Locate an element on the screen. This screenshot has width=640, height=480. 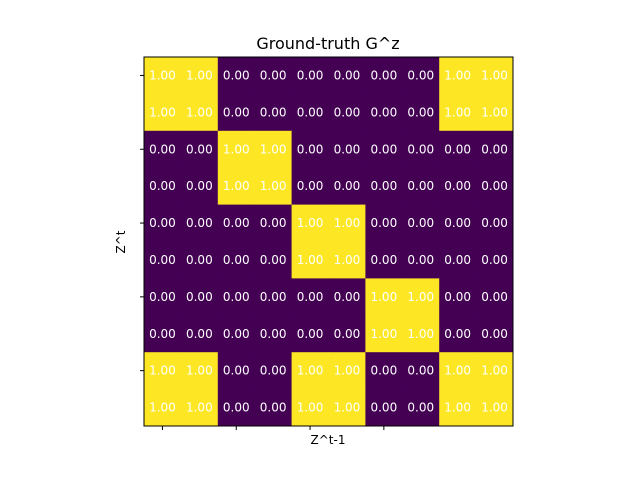
y-axis-label: Z^t is located at coordinates (121, 241).